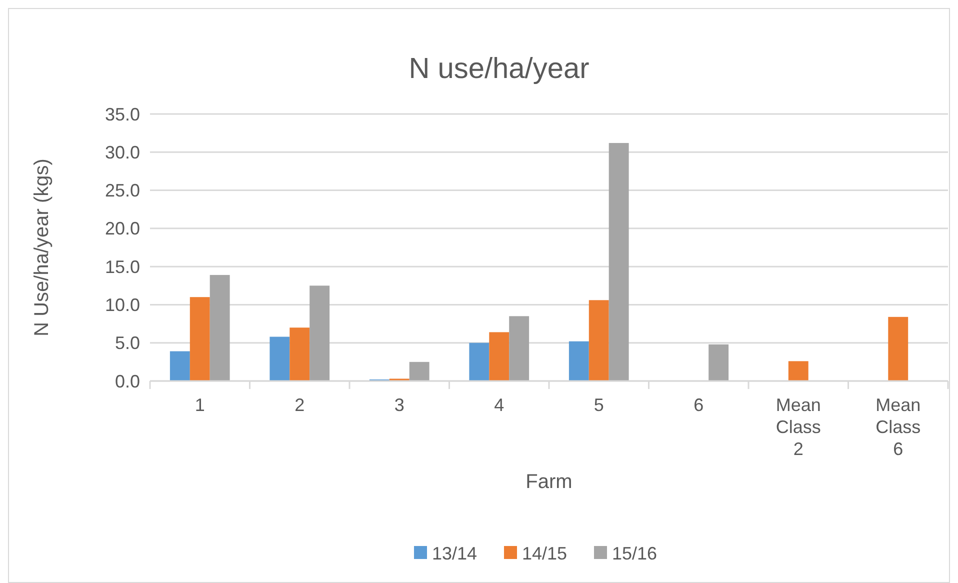 The image size is (958, 583). What do you see at coordinates (122, 190) in the screenshot?
I see `y-tick-label: 25.0` at bounding box center [122, 190].